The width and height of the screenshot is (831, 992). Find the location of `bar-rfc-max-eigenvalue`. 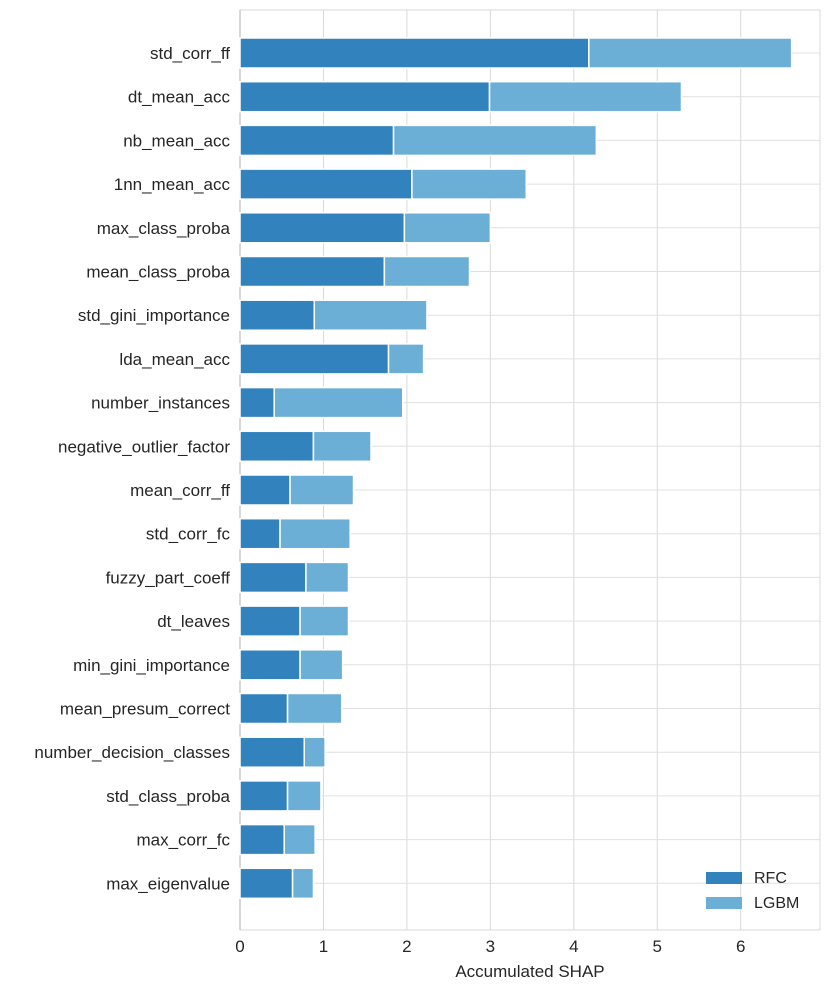

bar-rfc-max-eigenvalue is located at coordinates (266, 883).